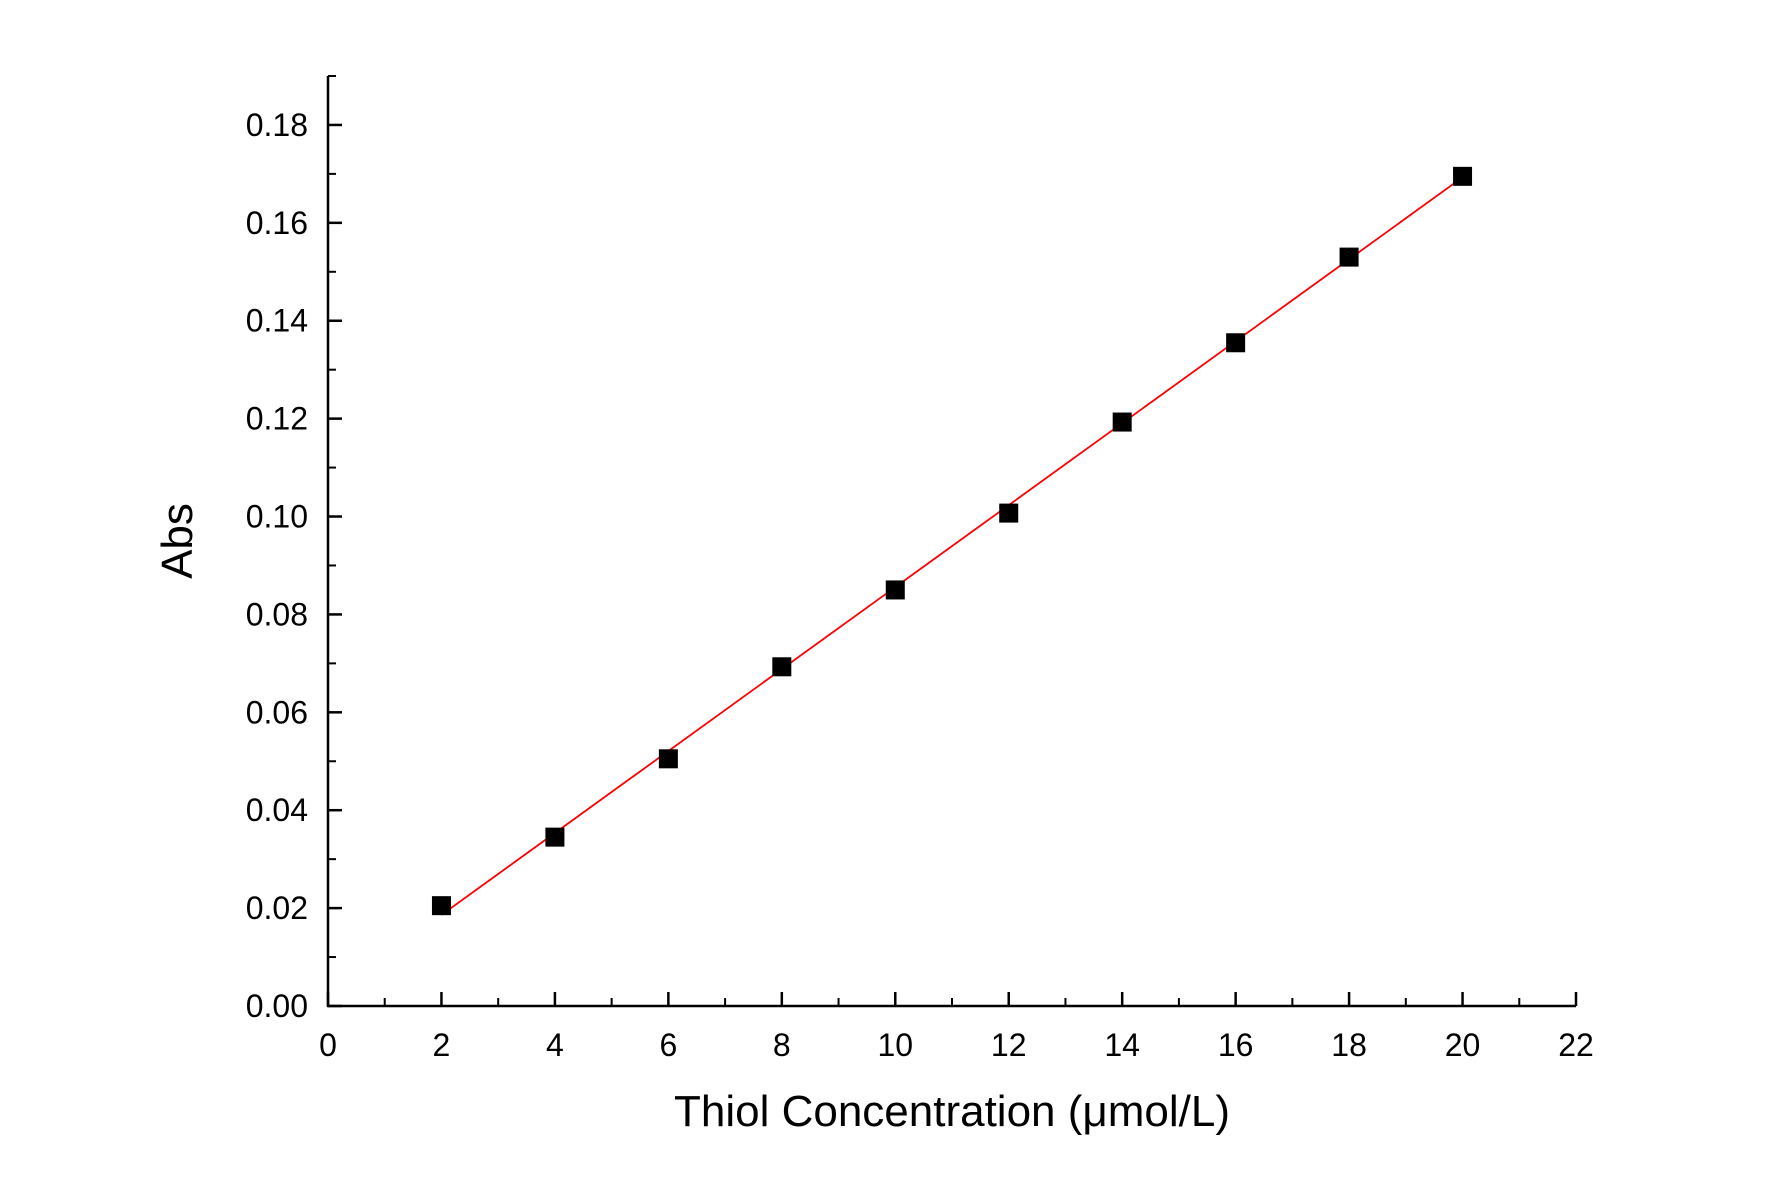 The width and height of the screenshot is (1772, 1181). Describe the element at coordinates (1349, 1045) in the screenshot. I see `x-tick-label: 18` at that location.